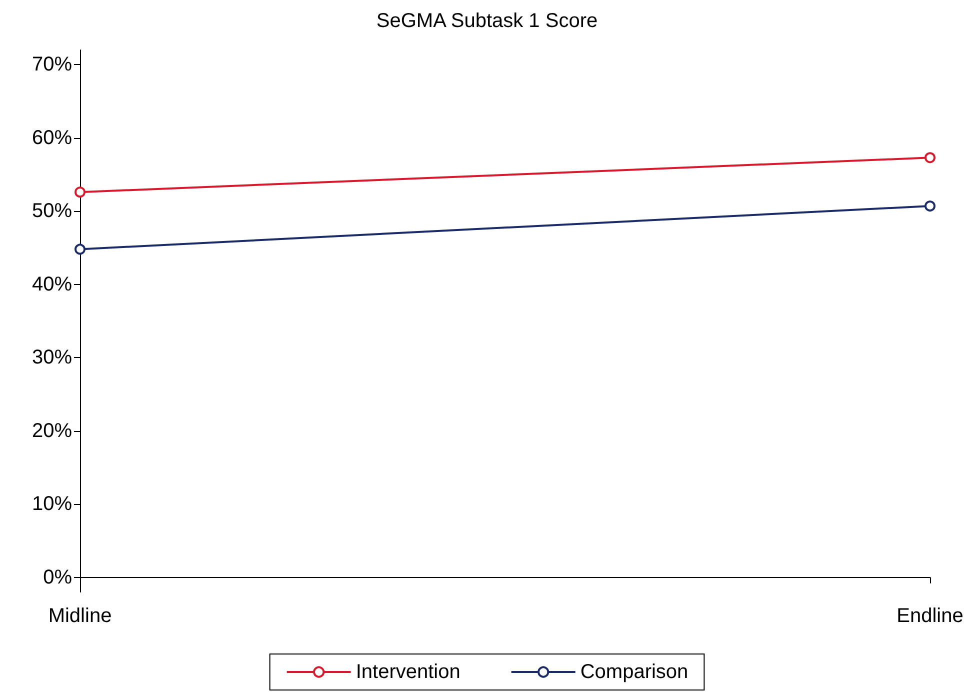  Describe the element at coordinates (52, 211) in the screenshot. I see `y-tick-label: 50%` at that location.